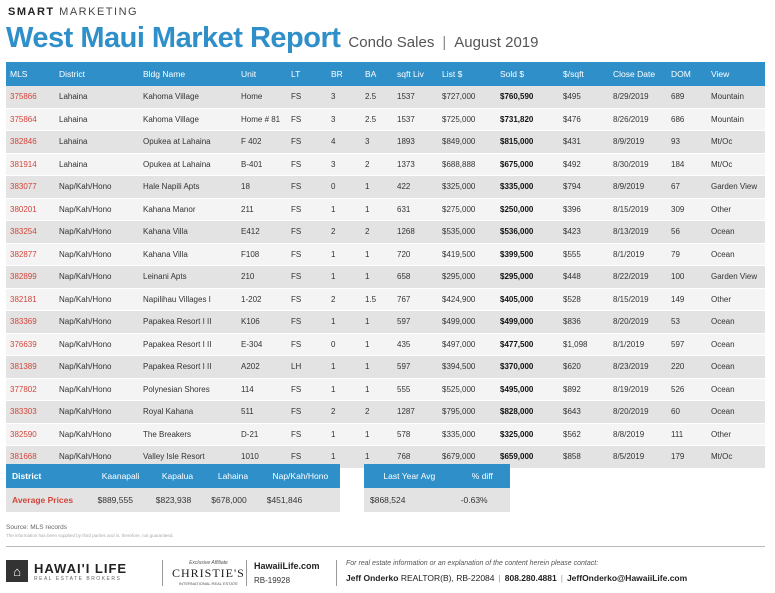  What do you see at coordinates (638, 74) in the screenshot?
I see `column-header-close-date: Close Date` at bounding box center [638, 74].